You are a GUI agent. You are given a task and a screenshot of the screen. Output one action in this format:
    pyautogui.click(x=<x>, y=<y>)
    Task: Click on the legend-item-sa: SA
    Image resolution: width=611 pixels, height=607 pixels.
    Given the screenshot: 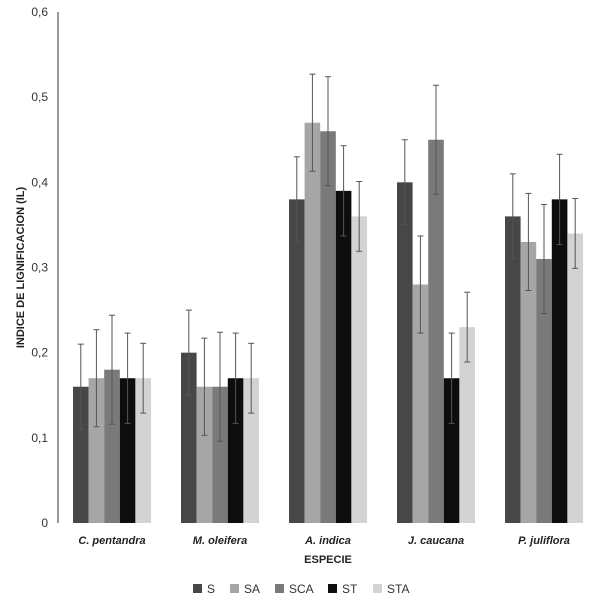 What is the action you would take?
    pyautogui.click(x=245, y=589)
    